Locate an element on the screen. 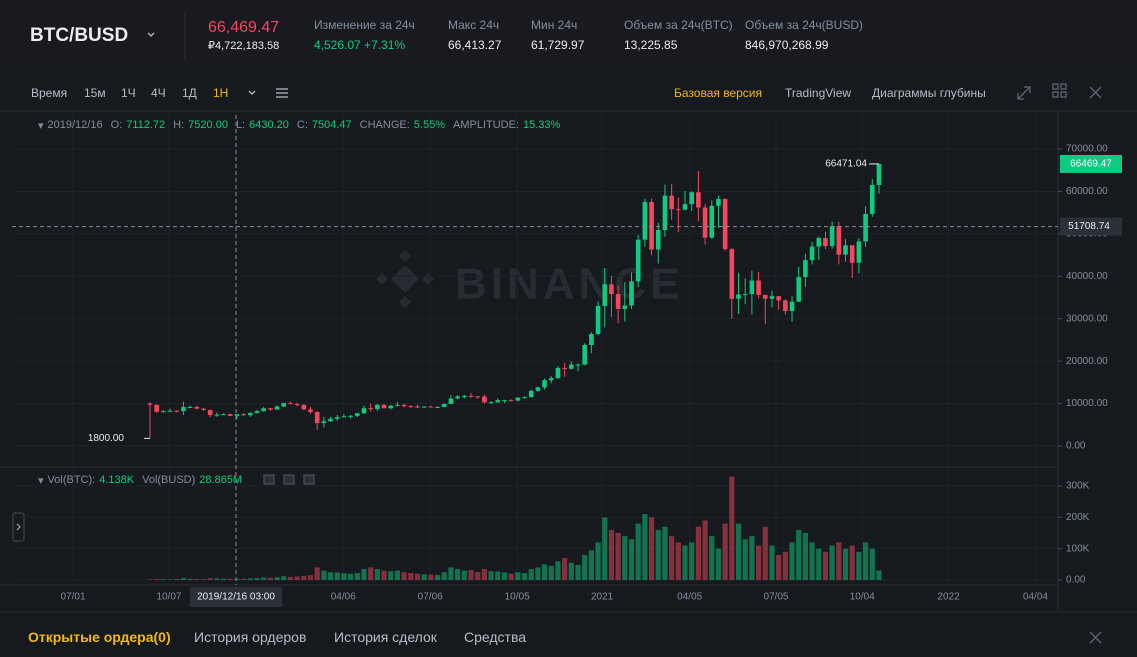  view-tab: Диаграммы глубины is located at coordinates (929, 93).